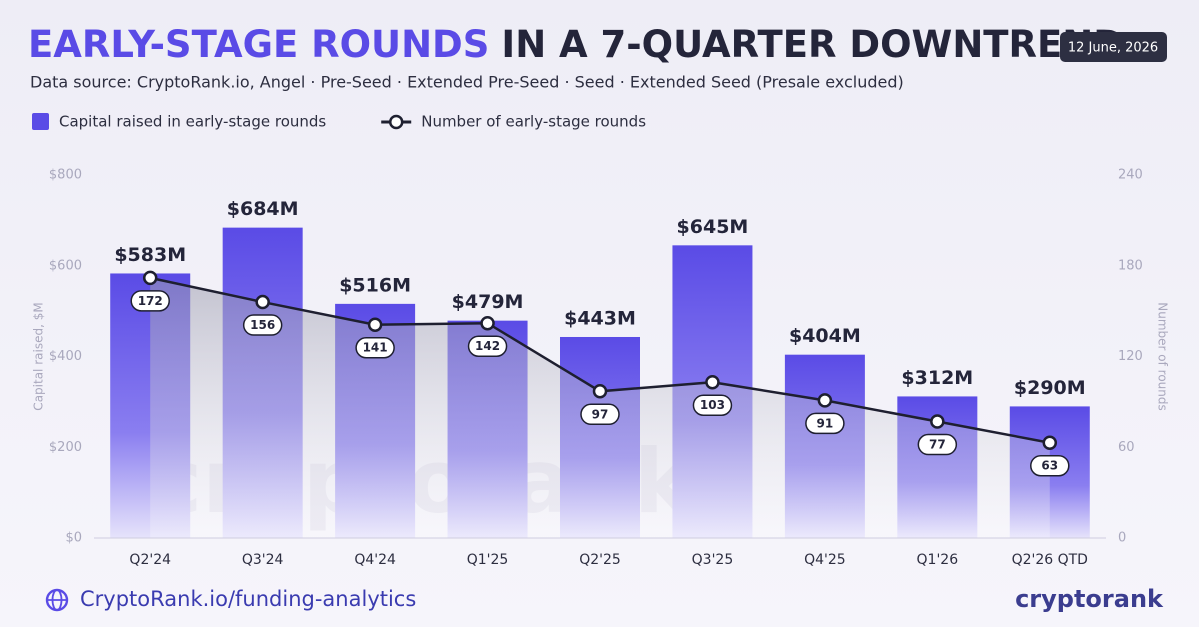  I want to click on x-tick-label: Q3'24, so click(263, 560).